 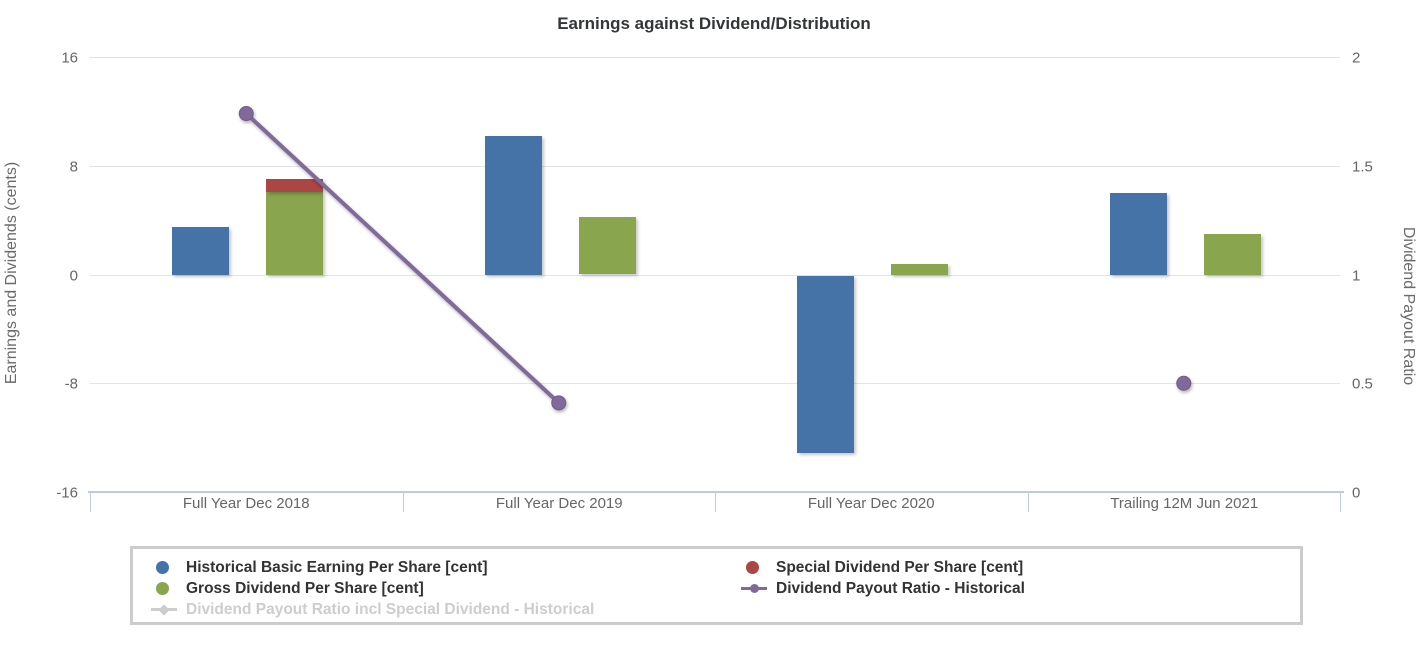 I want to click on legend-item-label: Dividend Payout Ratio - Historical, so click(x=900, y=588).